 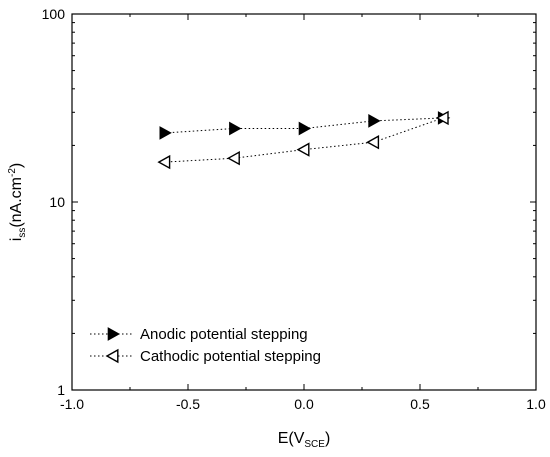 What do you see at coordinates (61, 390) in the screenshot?
I see `y-tick-label: 1` at bounding box center [61, 390].